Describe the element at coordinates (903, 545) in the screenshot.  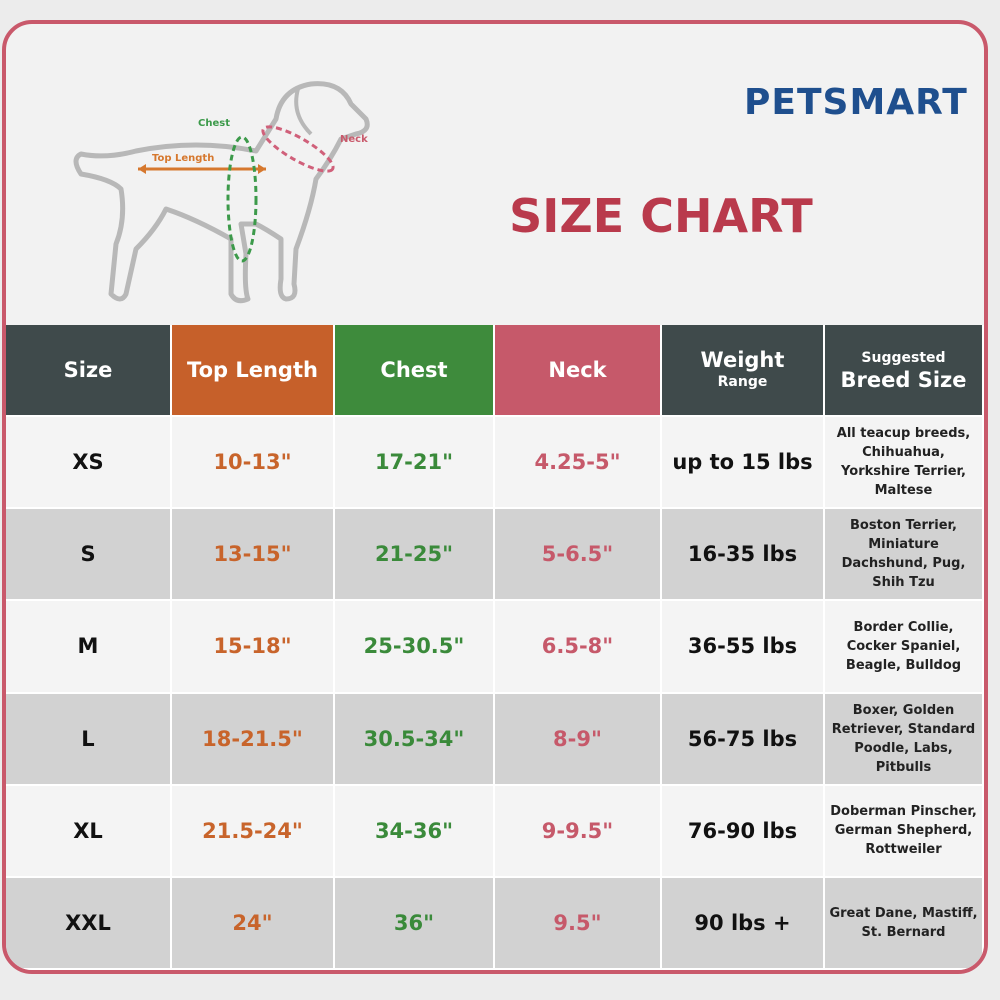
I see `breed-line: Miniature` at that location.